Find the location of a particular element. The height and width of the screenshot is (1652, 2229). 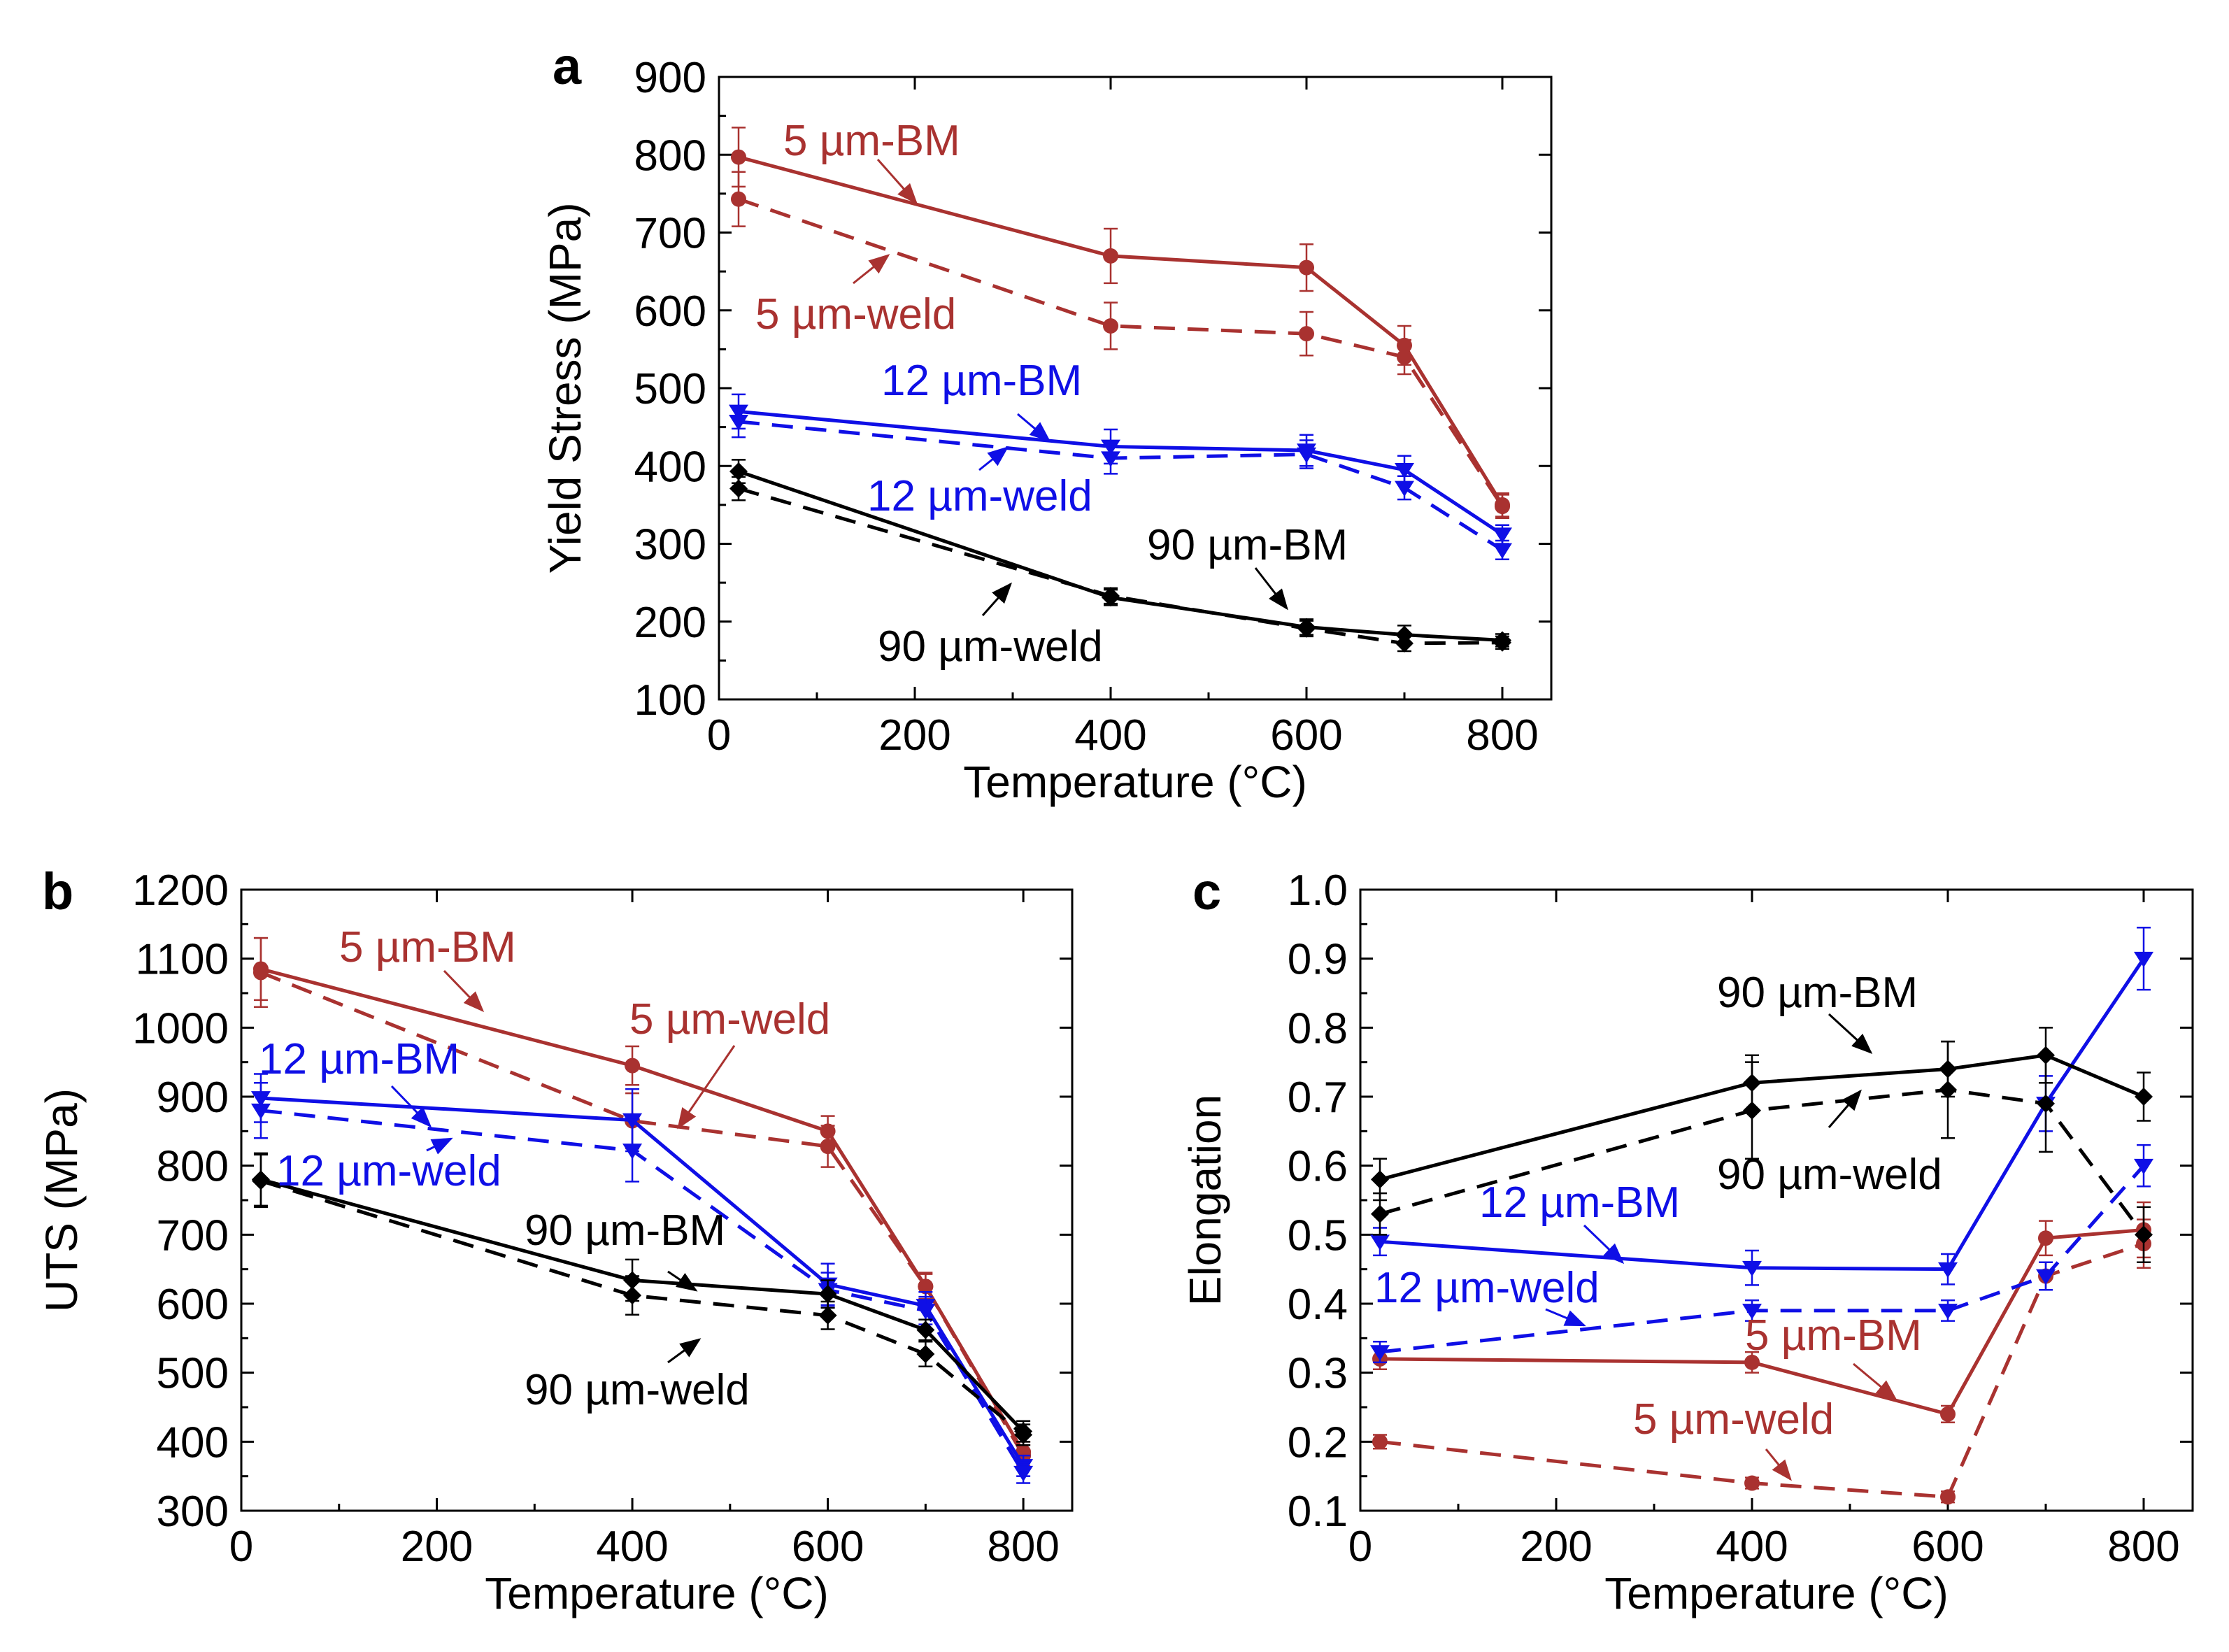

series-annotation: 5 µm-BM is located at coordinates (1833, 1335).